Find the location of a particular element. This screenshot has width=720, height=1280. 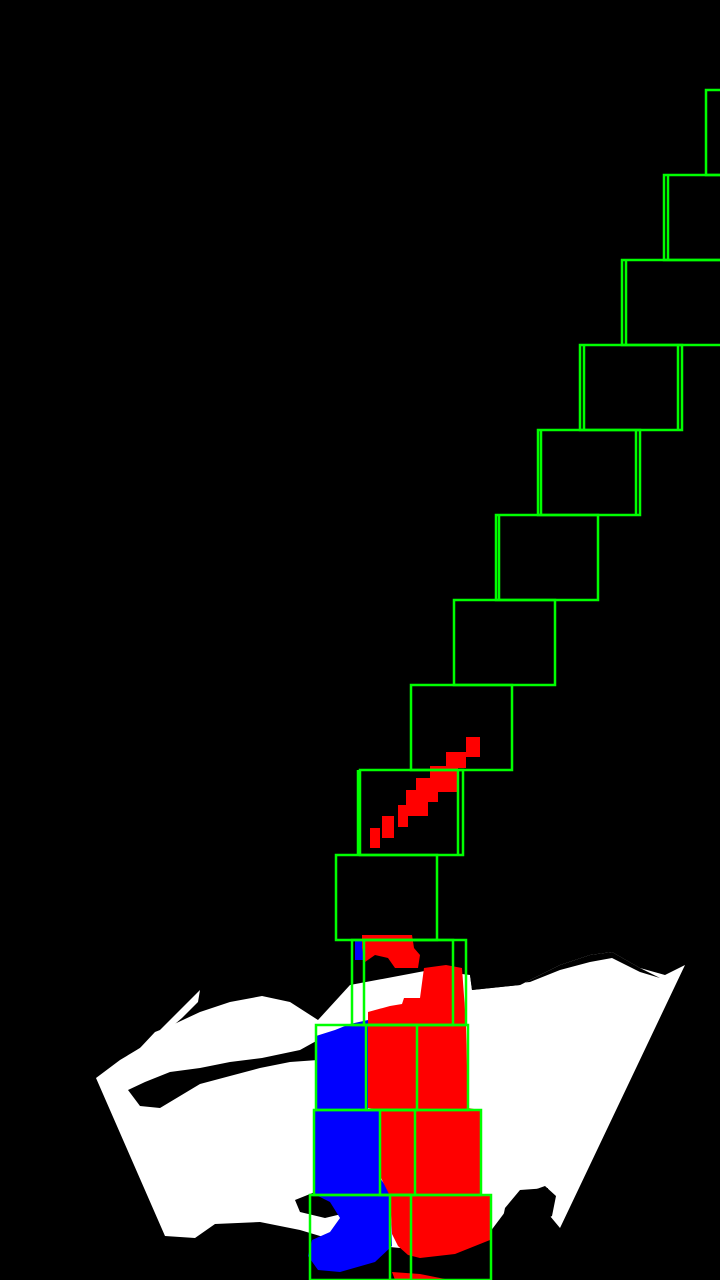

right-lane-tail is located at coordinates (421, 1276).